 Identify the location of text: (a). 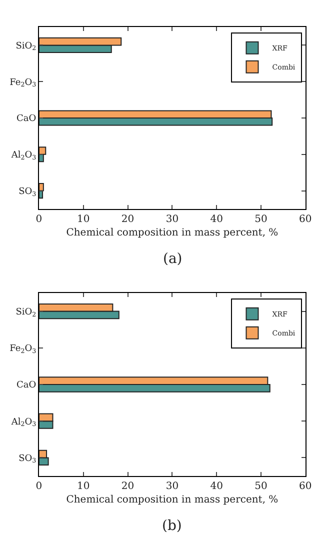
(172, 259).